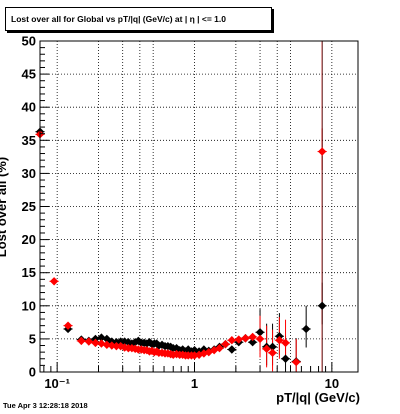  I want to click on y-tick-label: 25, so click(29, 206).